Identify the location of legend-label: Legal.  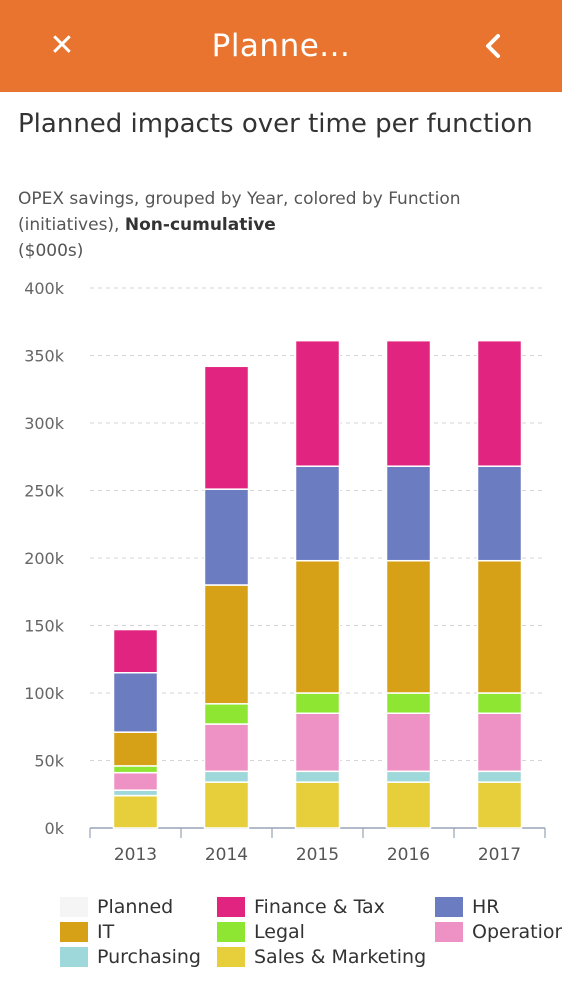
(279, 932).